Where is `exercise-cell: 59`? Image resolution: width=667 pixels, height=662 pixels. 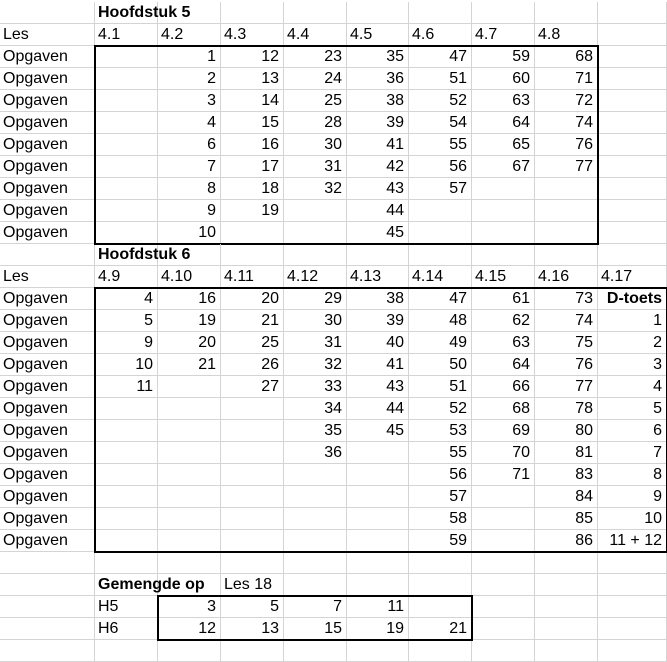
exercise-cell: 59 is located at coordinates (440, 541).